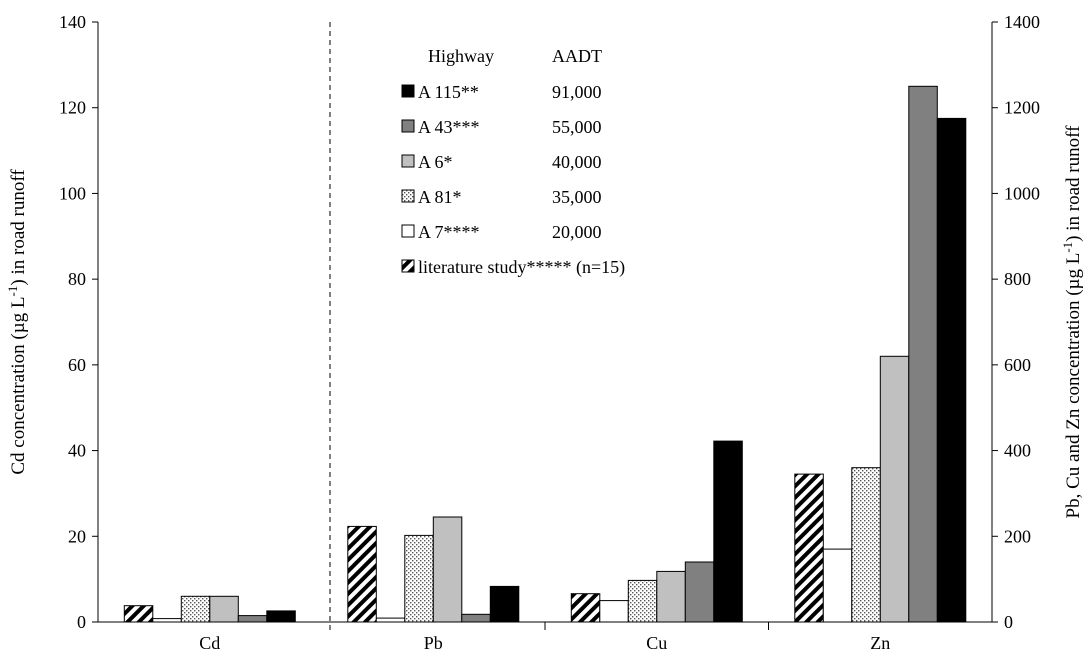  Describe the element at coordinates (1073, 386) in the screenshot. I see `right-axis-title-main: Pb, Cu and Zn concentration (µg L` at that location.